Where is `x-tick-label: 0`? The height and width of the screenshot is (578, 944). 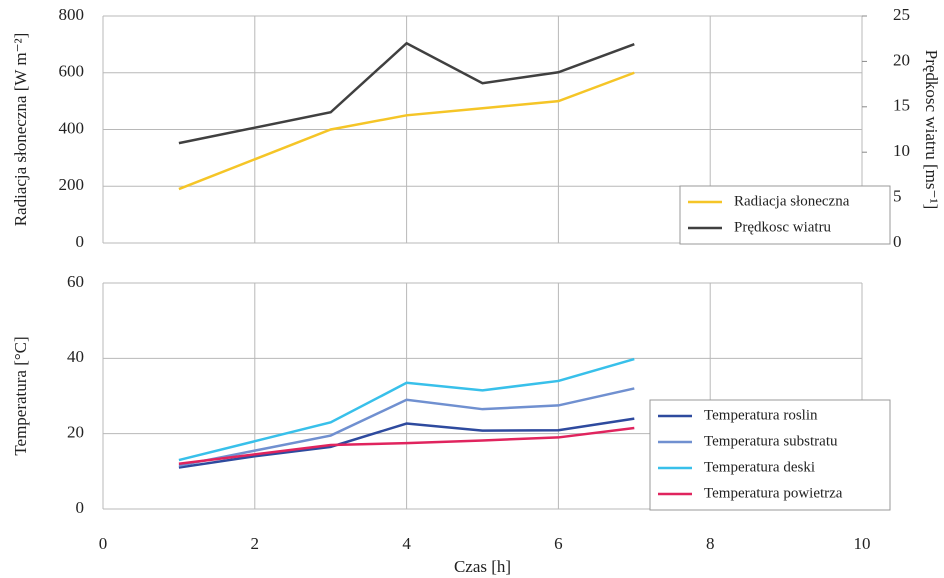
x-tick-label: 0 is located at coordinates (103, 543).